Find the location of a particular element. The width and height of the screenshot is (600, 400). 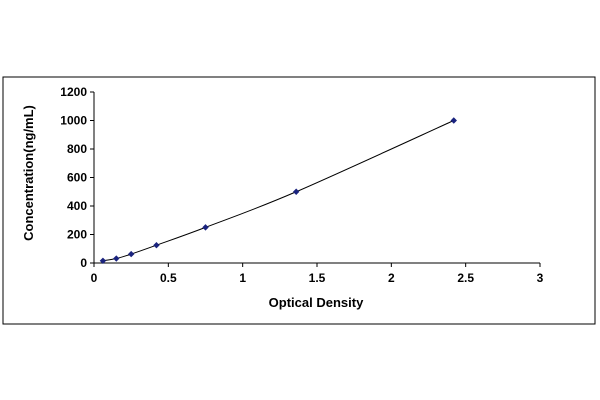

y-tick-label: 0 is located at coordinates (83, 263).